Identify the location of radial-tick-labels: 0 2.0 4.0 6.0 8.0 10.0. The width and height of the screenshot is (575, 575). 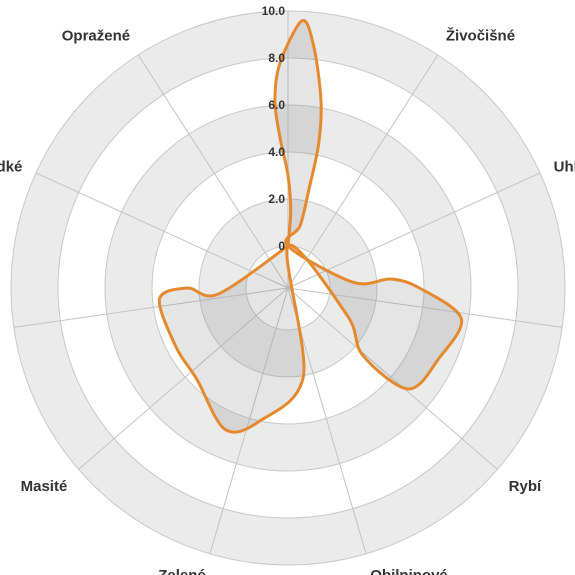
(274, 128).